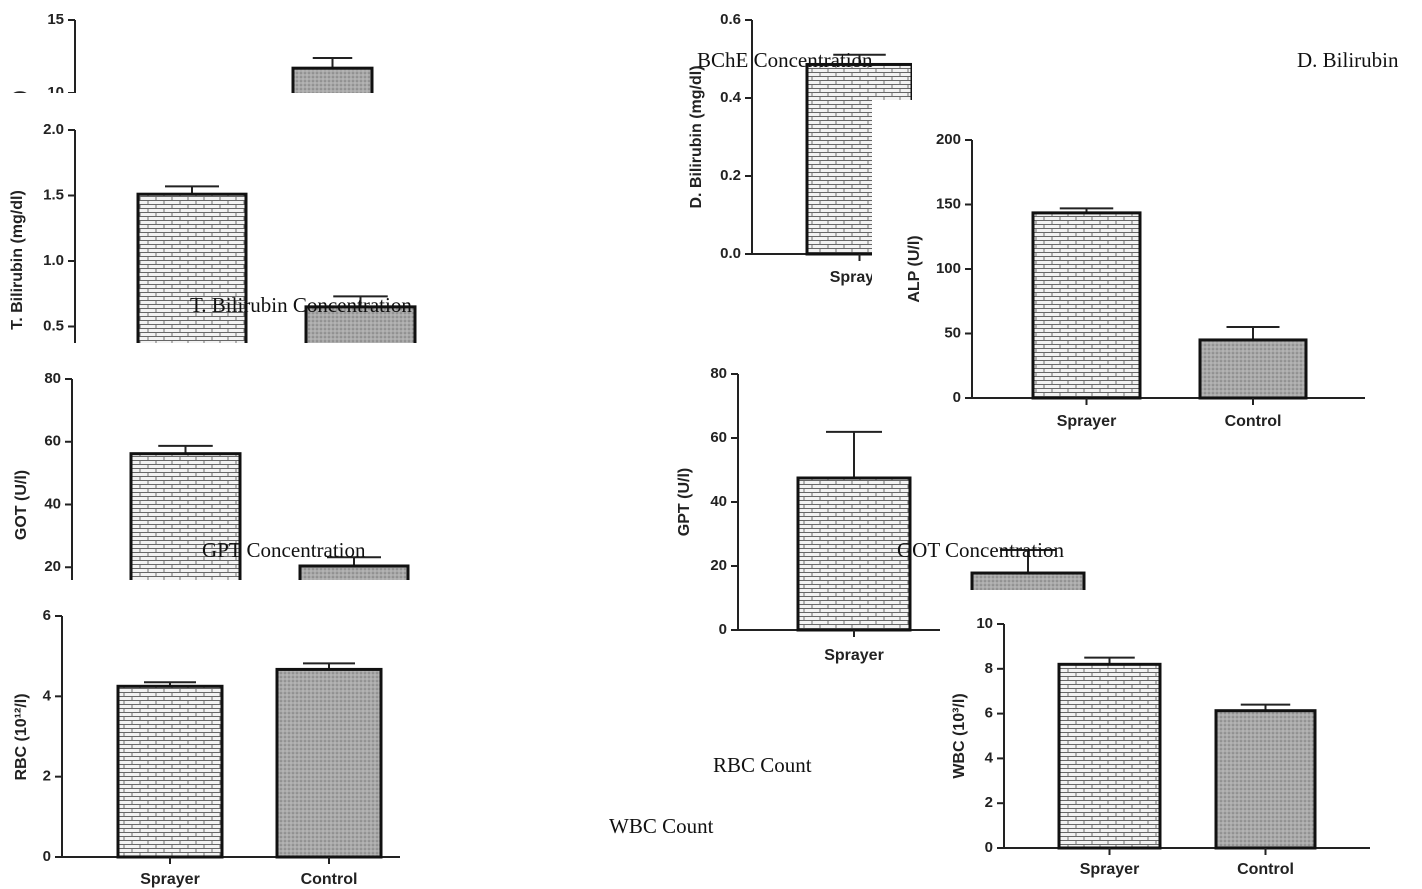  Describe the element at coordinates (785, 60) in the screenshot. I see `caption: BChE Concentration` at that location.